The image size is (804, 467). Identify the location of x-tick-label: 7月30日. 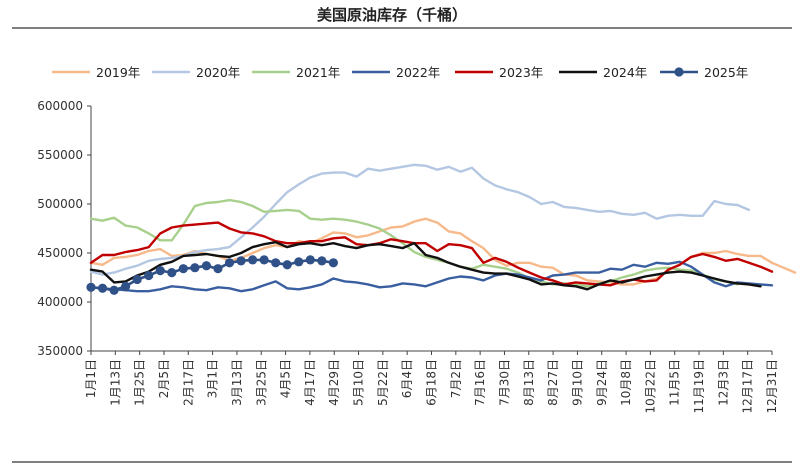
(504, 382).